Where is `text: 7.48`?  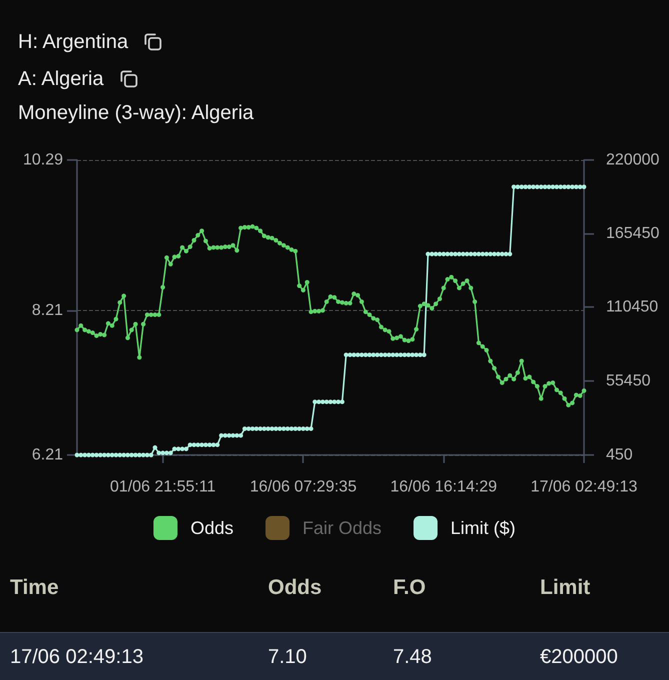 text: 7.48 is located at coordinates (412, 657).